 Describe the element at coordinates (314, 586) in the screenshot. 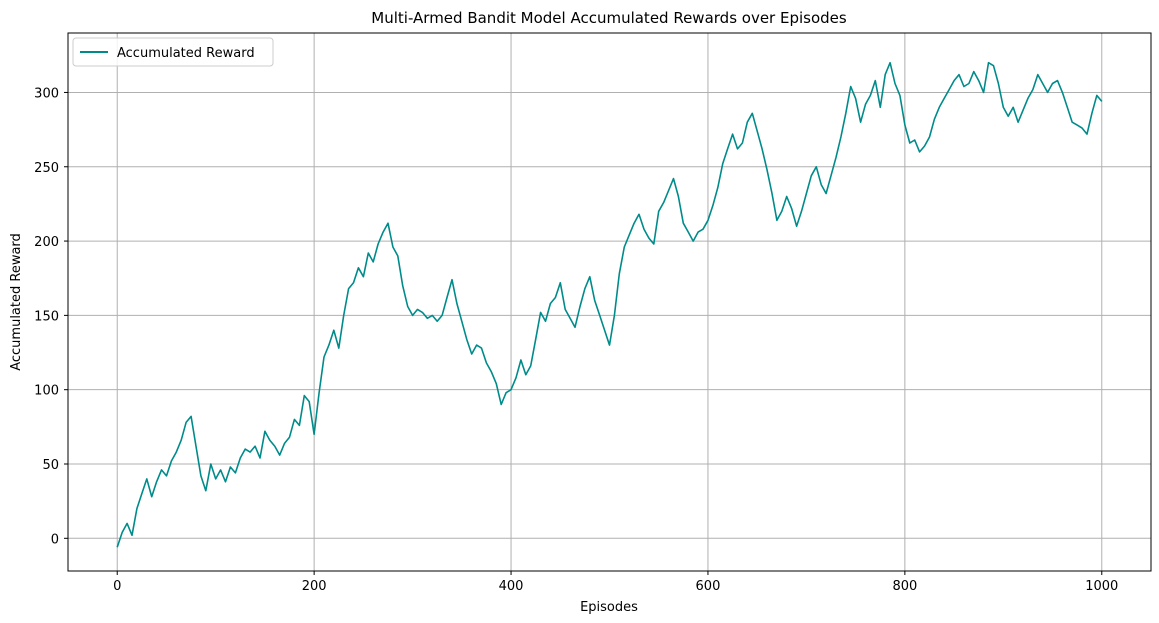

I see `x-tick-label: 200` at that location.